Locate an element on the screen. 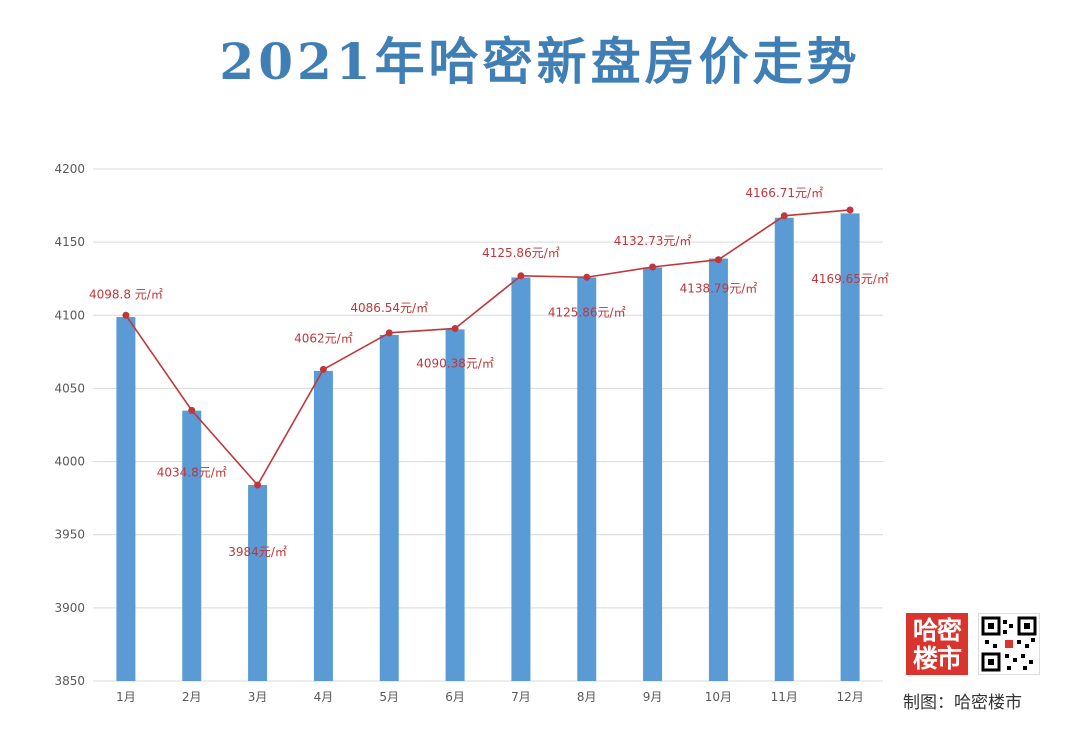 This screenshot has height=730, width=1080. y-tick-label: 3850 is located at coordinates (69, 681).